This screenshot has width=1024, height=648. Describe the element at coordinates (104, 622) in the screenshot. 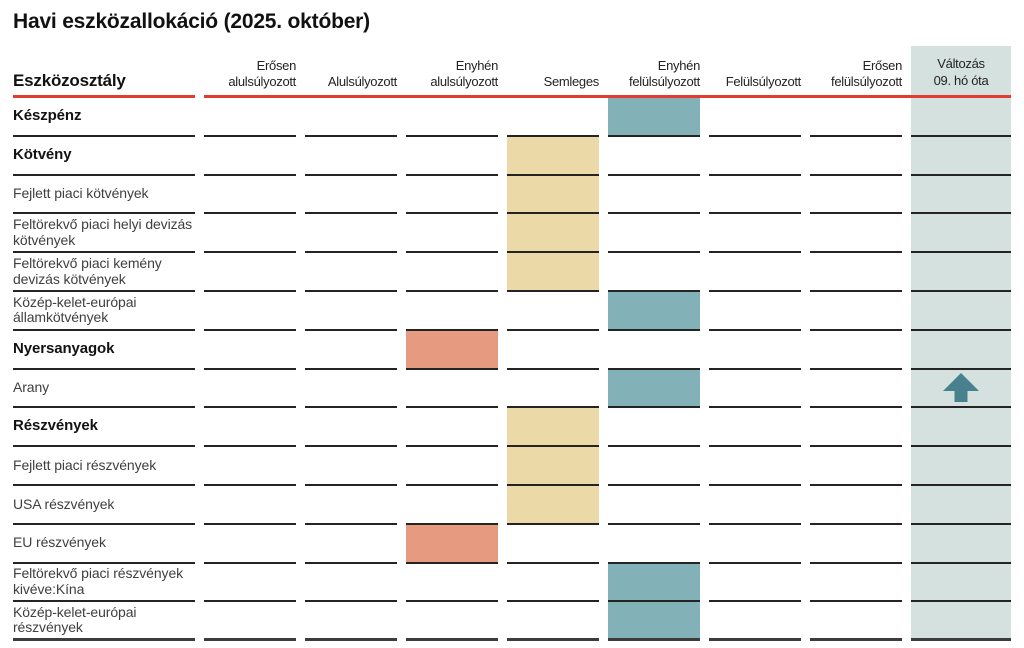

I see `row-label: Közép-kelet-európai részvények` at that location.